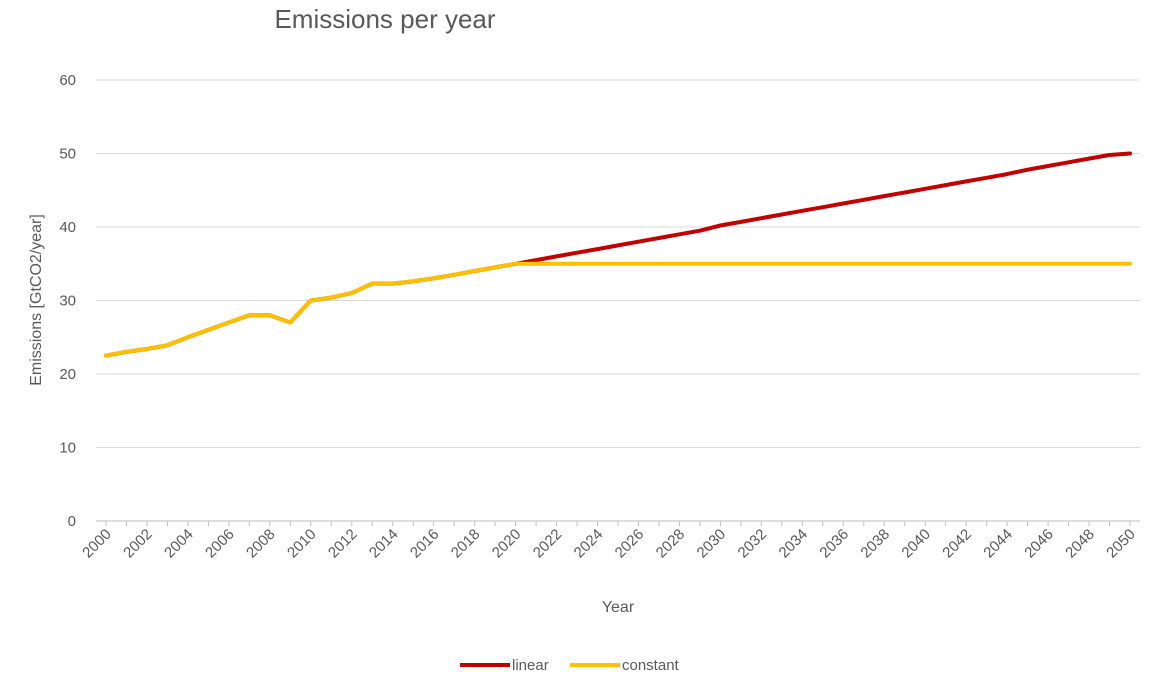  I want to click on x-tick-label: 2032, so click(753, 544).